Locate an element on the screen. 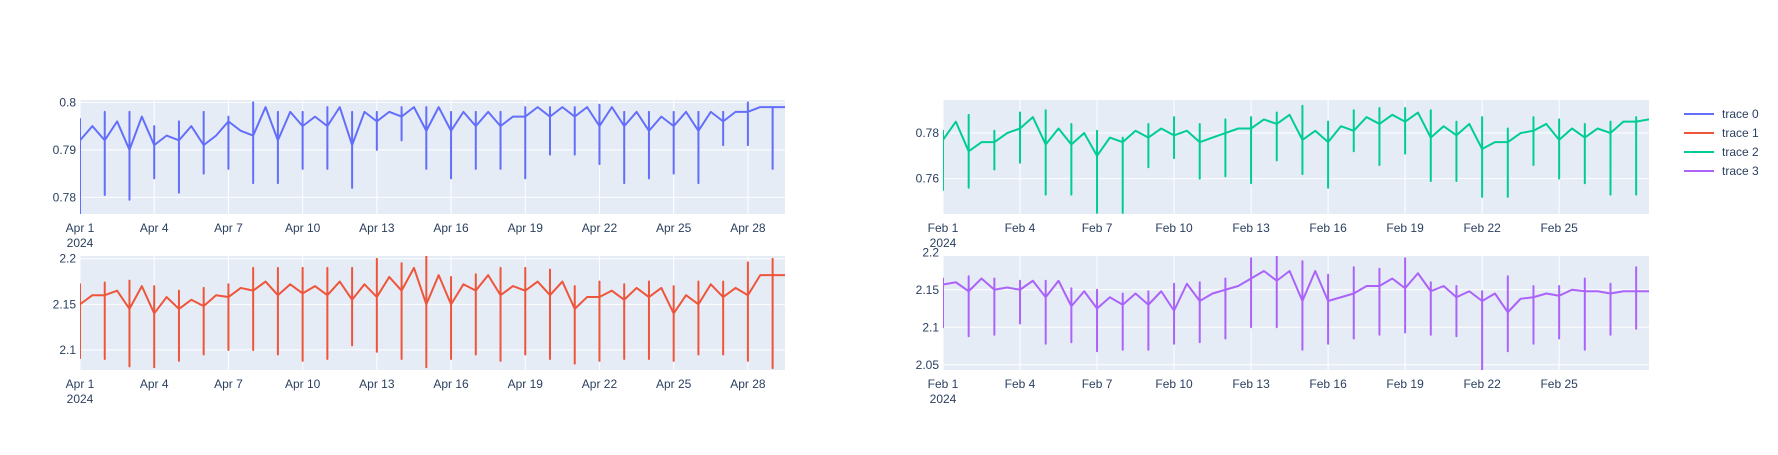 This screenshot has height=455, width=1778. legend: trace 0 trace 1 trace 2 trace 3 is located at coordinates (1721, 142).